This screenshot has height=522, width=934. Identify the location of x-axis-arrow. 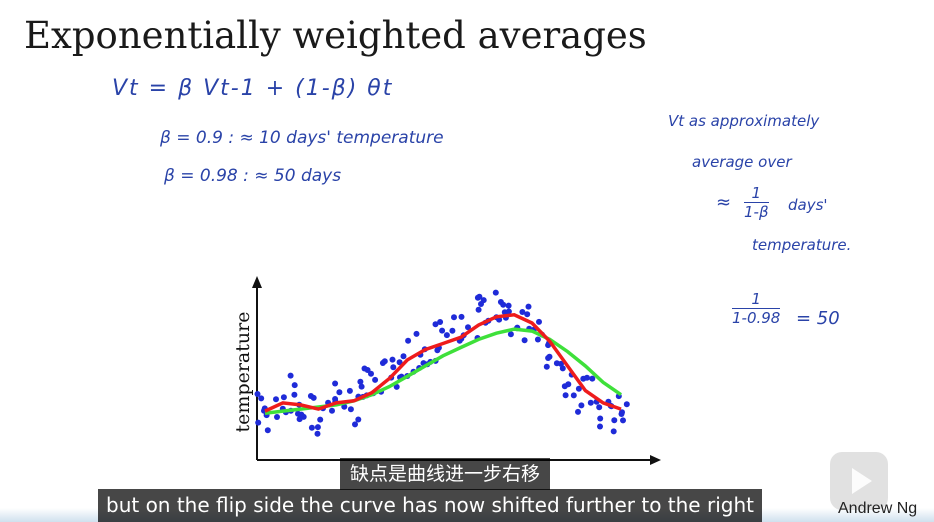
(655, 460).